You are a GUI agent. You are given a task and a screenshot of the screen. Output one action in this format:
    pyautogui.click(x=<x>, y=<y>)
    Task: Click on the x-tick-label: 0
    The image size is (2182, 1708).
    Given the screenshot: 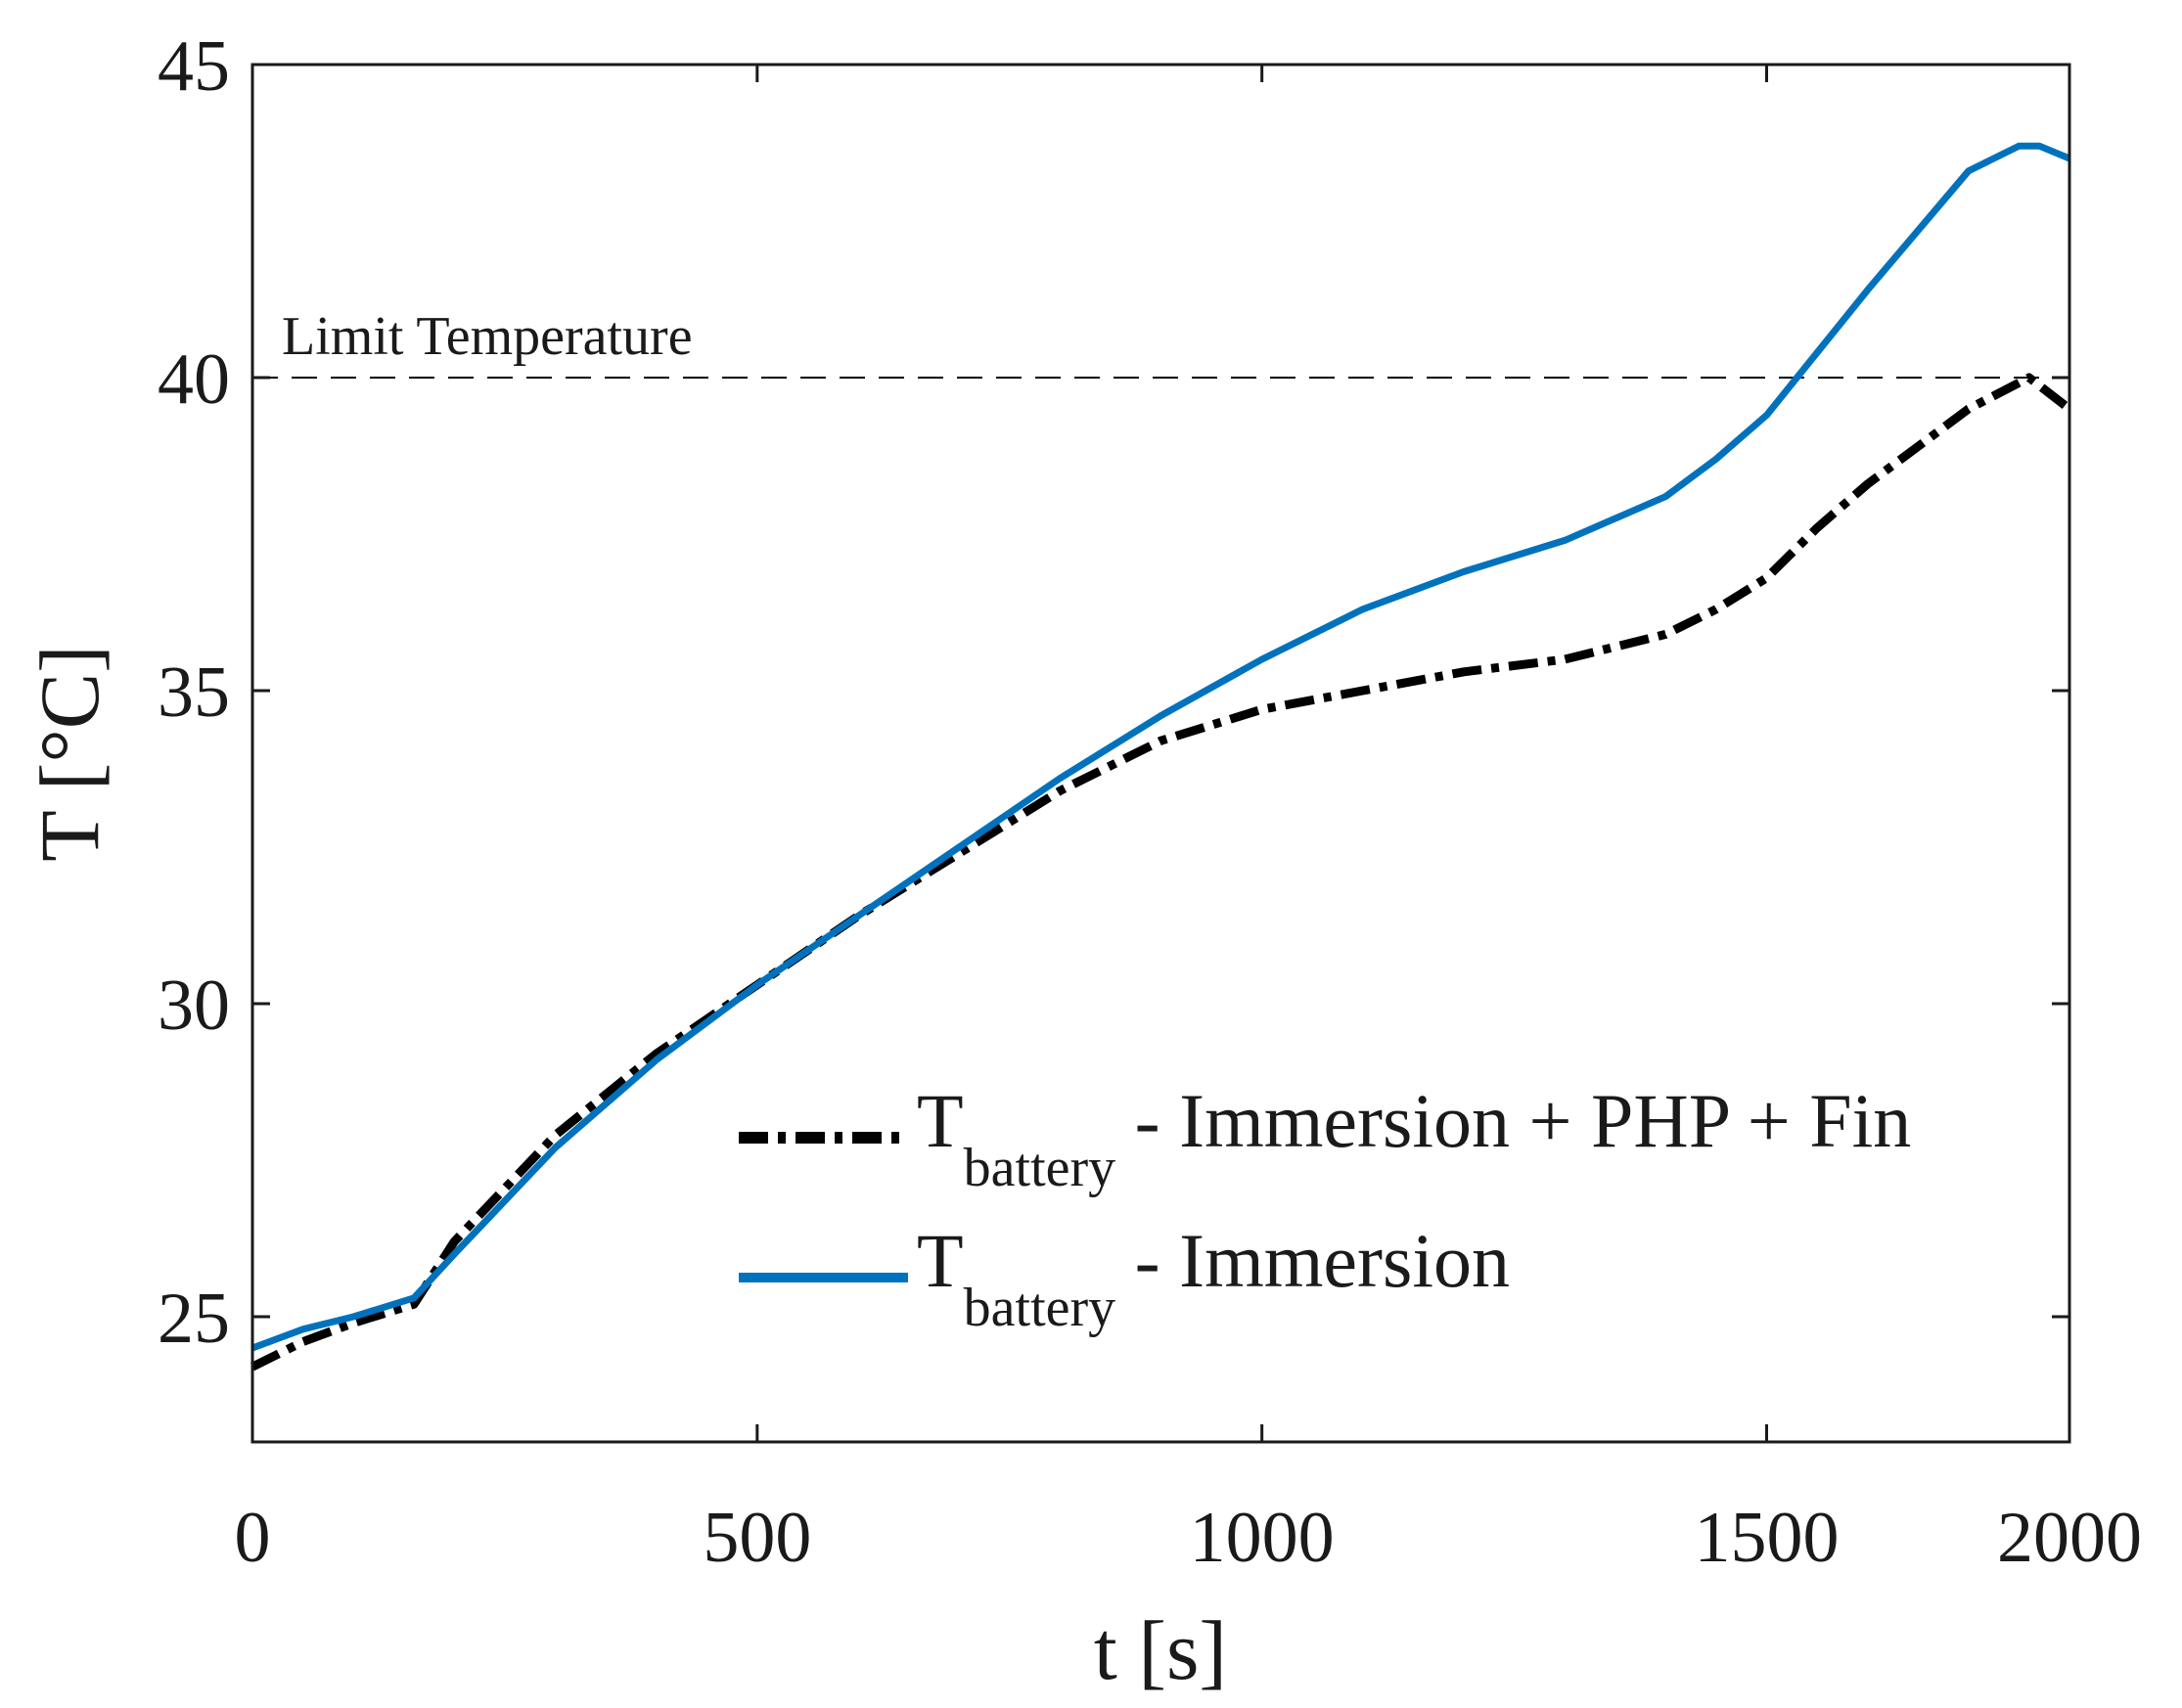 What is the action you would take?
    pyautogui.click(x=253, y=1538)
    